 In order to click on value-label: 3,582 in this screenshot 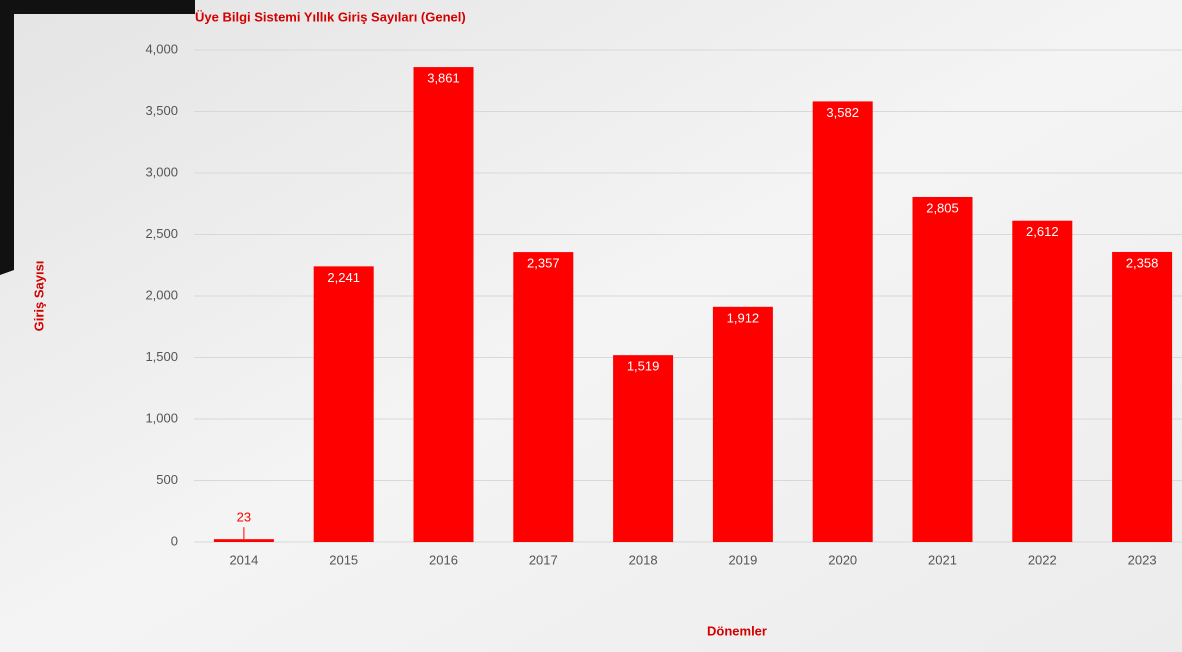, I will do `click(842, 112)`.